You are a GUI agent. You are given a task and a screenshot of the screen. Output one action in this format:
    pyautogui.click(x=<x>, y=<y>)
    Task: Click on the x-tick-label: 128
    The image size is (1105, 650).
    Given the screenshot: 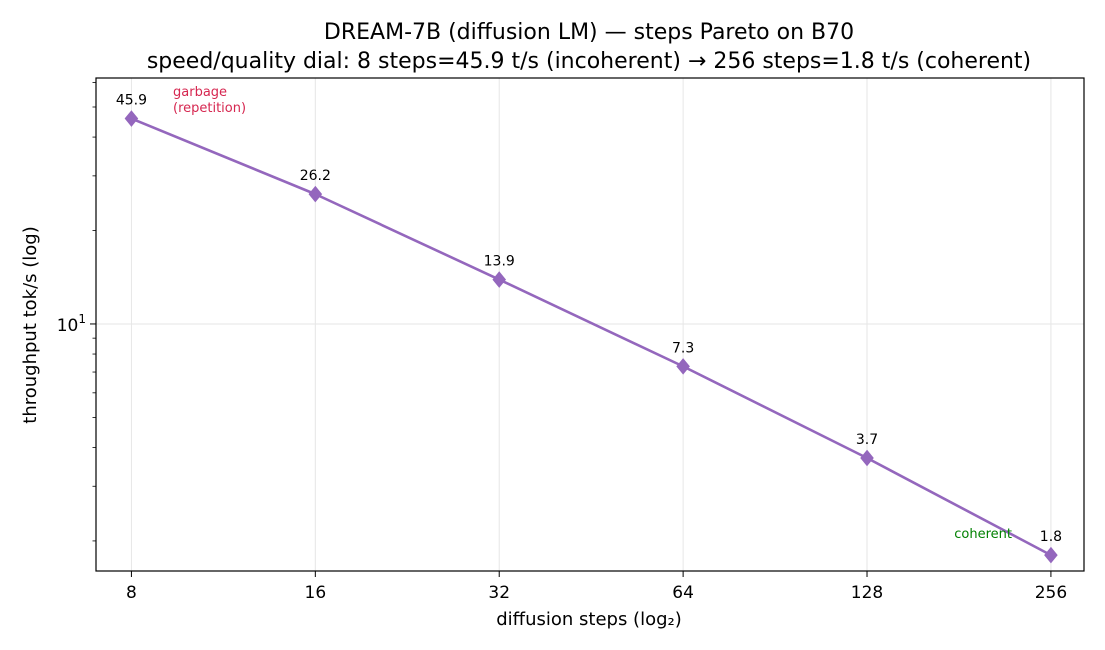 What is the action you would take?
    pyautogui.click(x=867, y=593)
    